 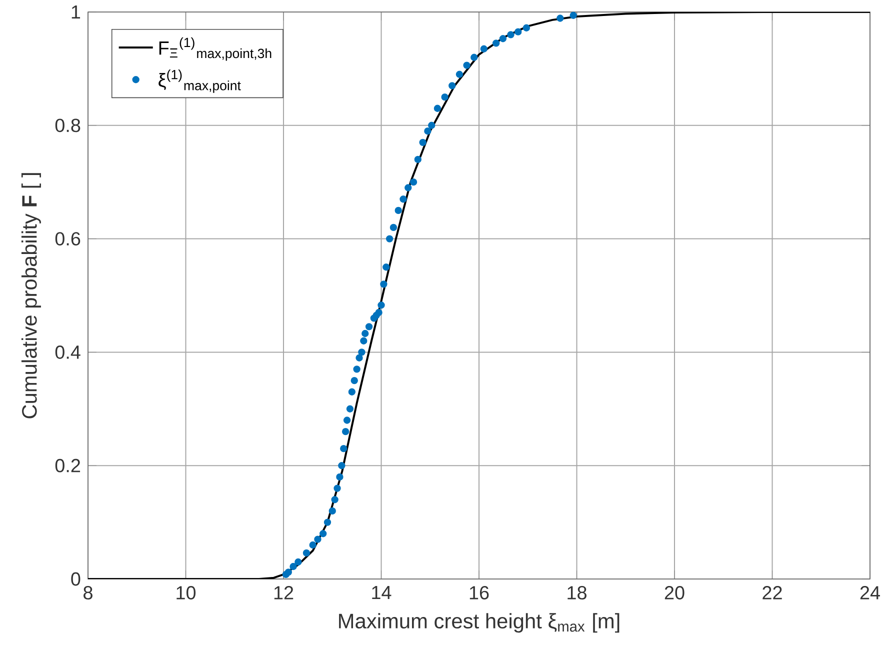 What do you see at coordinates (76, 12) in the screenshot?
I see `y-tick-label: 1` at bounding box center [76, 12].